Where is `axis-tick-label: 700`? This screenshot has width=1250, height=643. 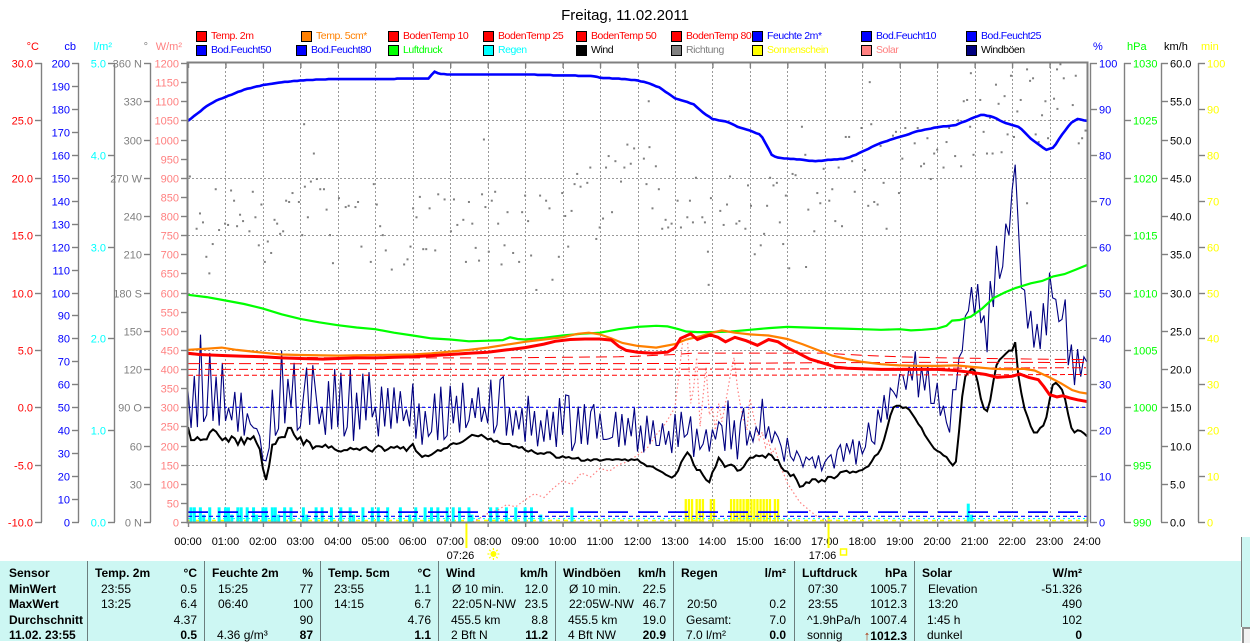
axis-tick-label: 700 is located at coordinates (170, 256).